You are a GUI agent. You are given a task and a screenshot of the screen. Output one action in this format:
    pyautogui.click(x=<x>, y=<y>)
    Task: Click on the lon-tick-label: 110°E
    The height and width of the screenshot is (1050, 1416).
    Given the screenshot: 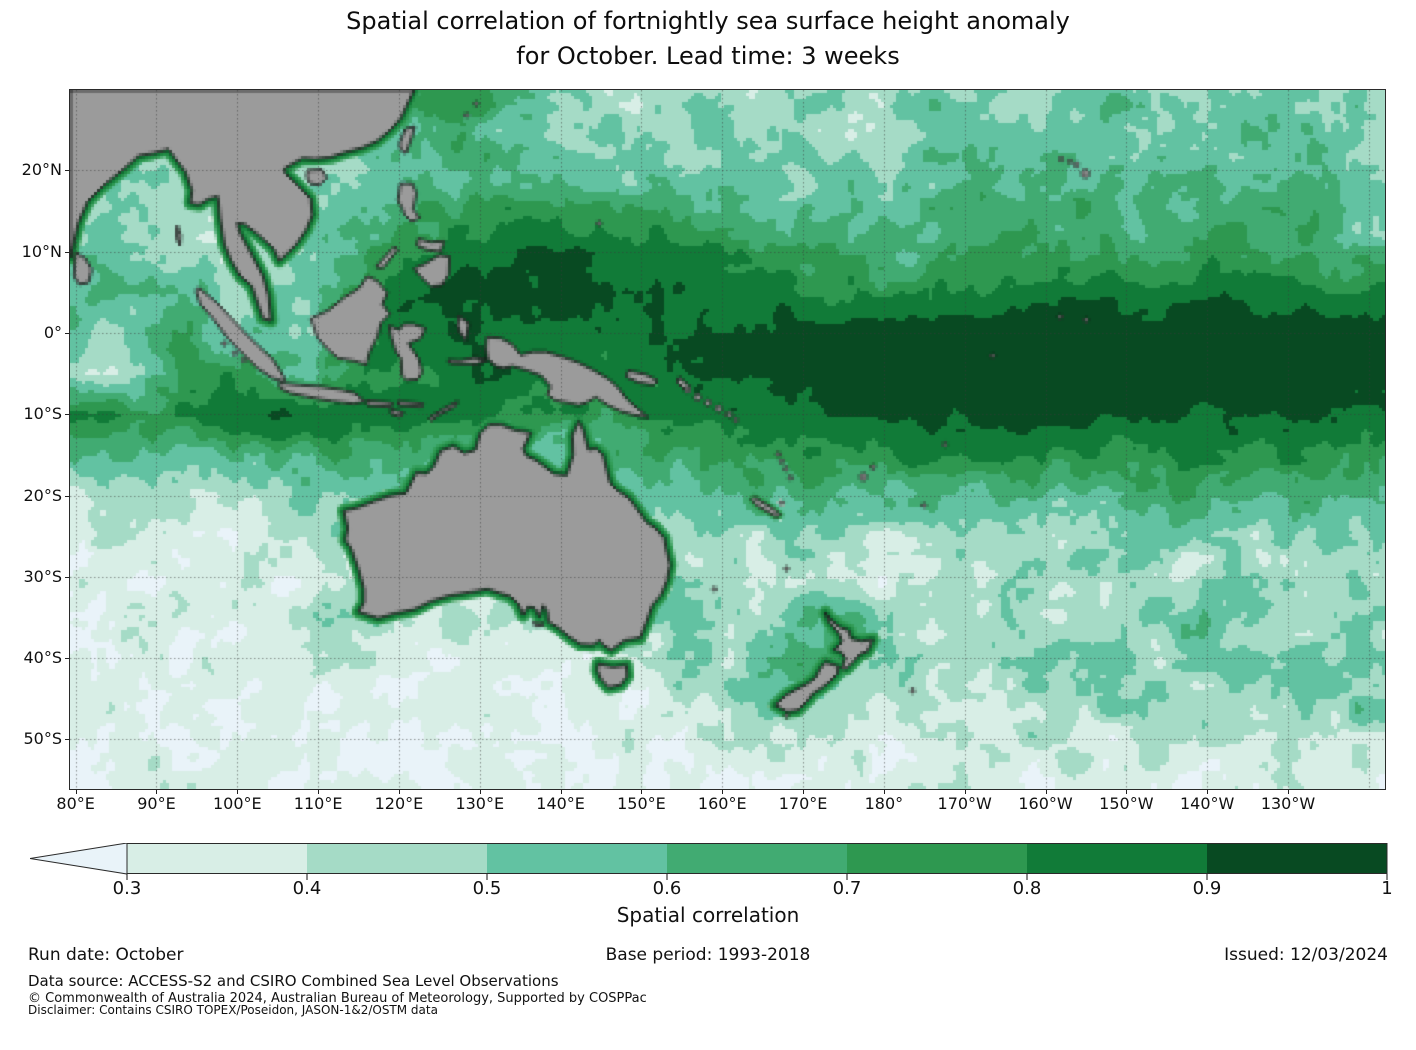 What is the action you would take?
    pyautogui.click(x=318, y=803)
    